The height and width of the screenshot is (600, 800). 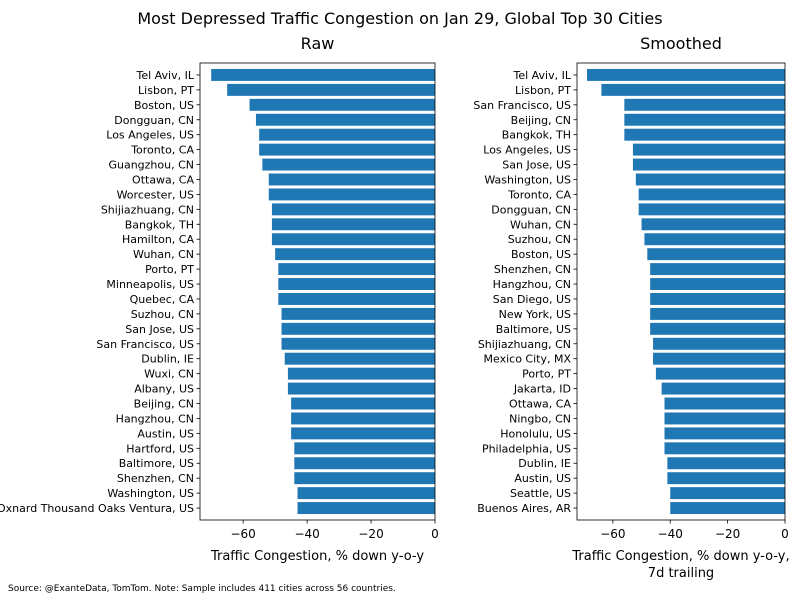 What do you see at coordinates (535, 314) in the screenshot?
I see `y-tick-label: New York, US` at bounding box center [535, 314].